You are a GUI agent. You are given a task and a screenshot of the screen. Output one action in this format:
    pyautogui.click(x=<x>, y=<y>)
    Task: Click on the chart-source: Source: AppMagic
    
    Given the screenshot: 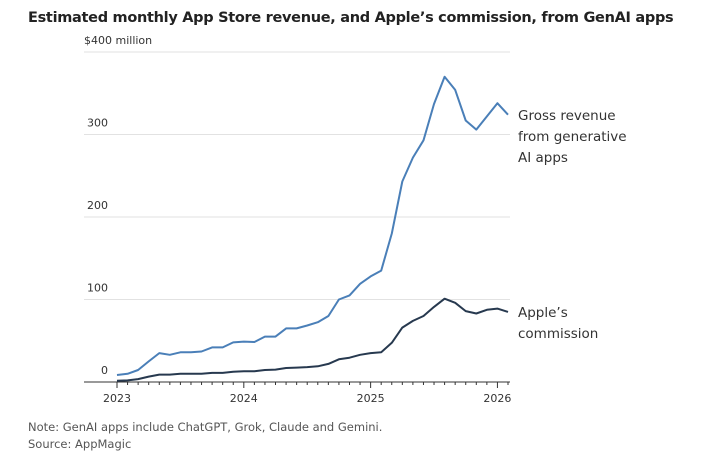 What is the action you would take?
    pyautogui.click(x=80, y=444)
    